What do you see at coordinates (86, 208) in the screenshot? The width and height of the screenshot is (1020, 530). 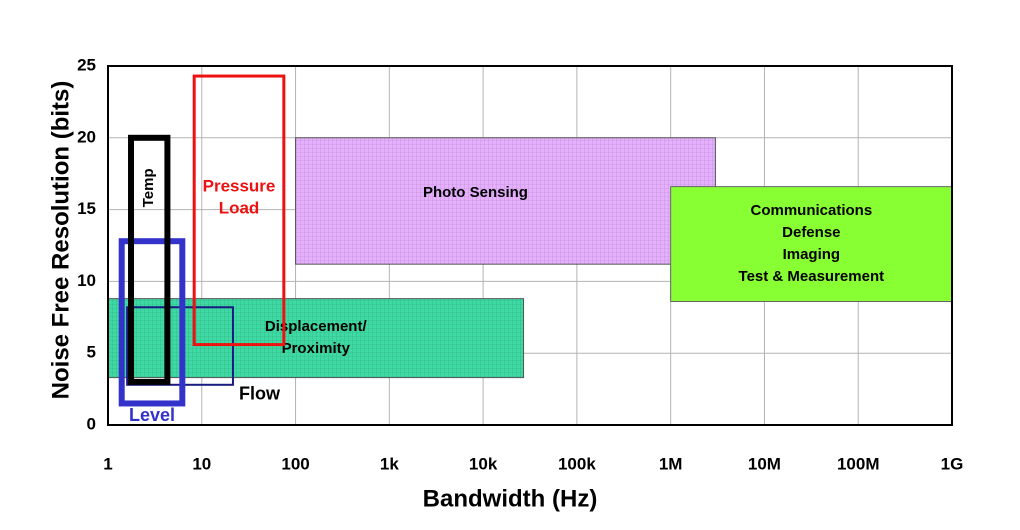 I see `y-tick-label: 15` at bounding box center [86, 208].